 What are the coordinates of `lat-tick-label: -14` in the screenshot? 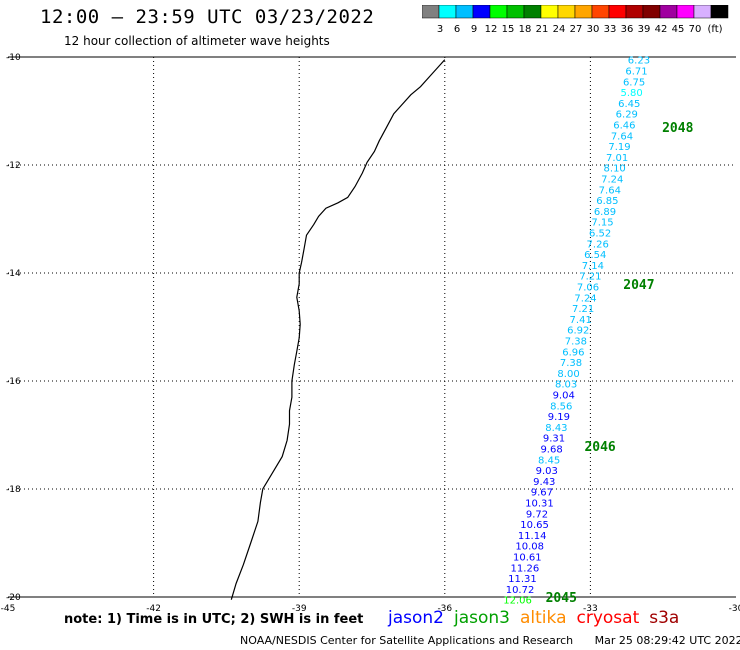 It's located at (13, 274).